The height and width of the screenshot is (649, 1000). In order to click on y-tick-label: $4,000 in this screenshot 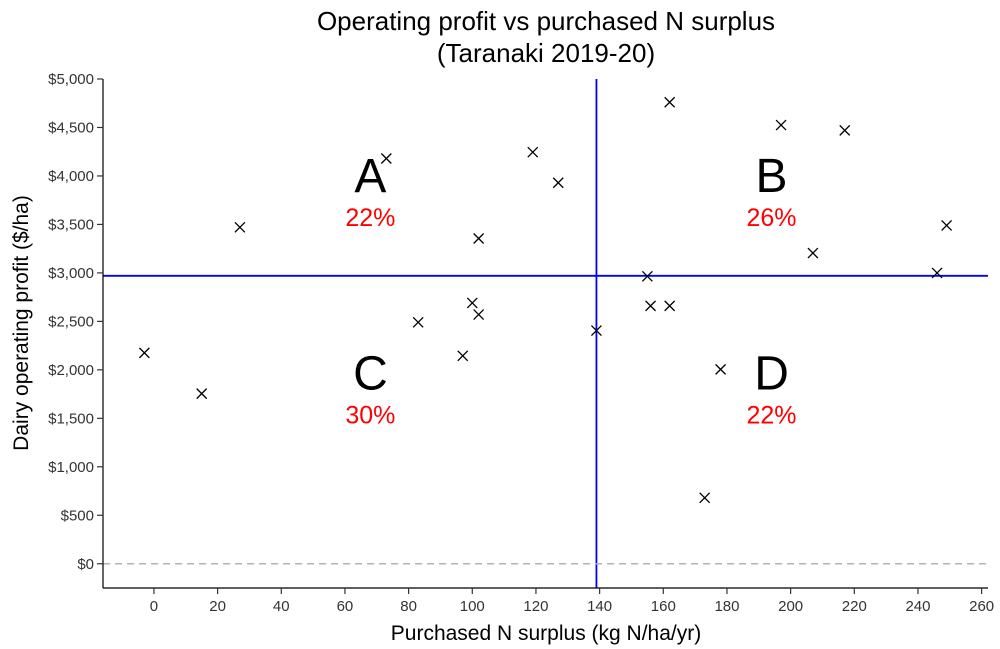, I will do `click(71, 176)`.